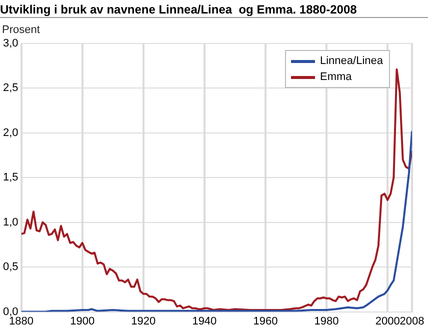  Describe the element at coordinates (10, 267) in the screenshot. I see `y-tick-label: 0,5` at that location.